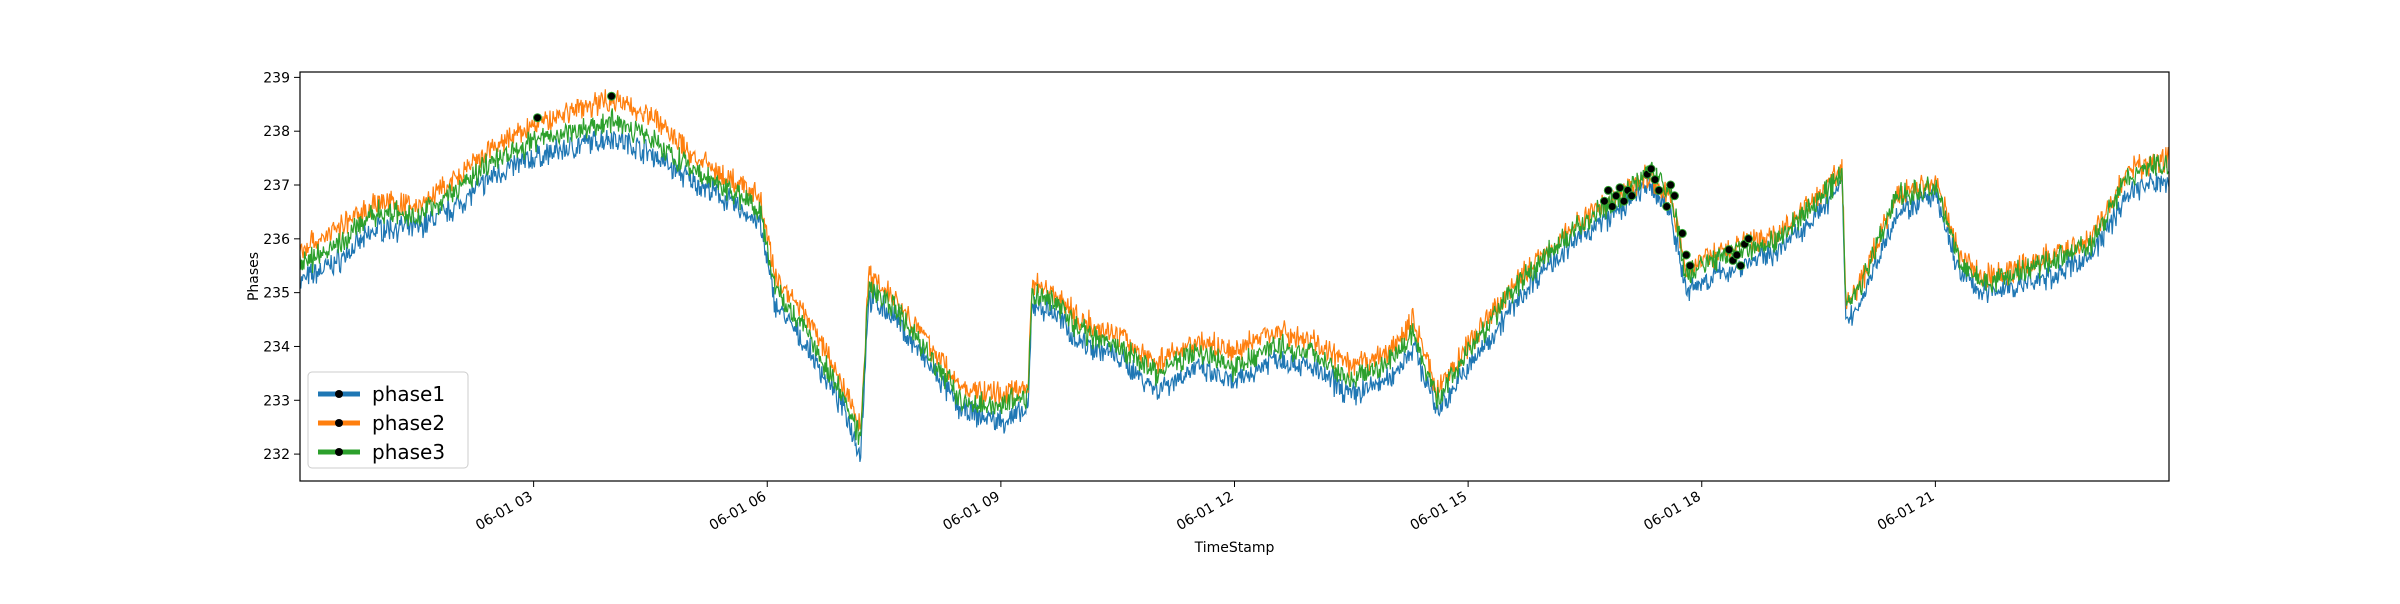  I want to click on y-tick-label: 235, so click(276, 294).